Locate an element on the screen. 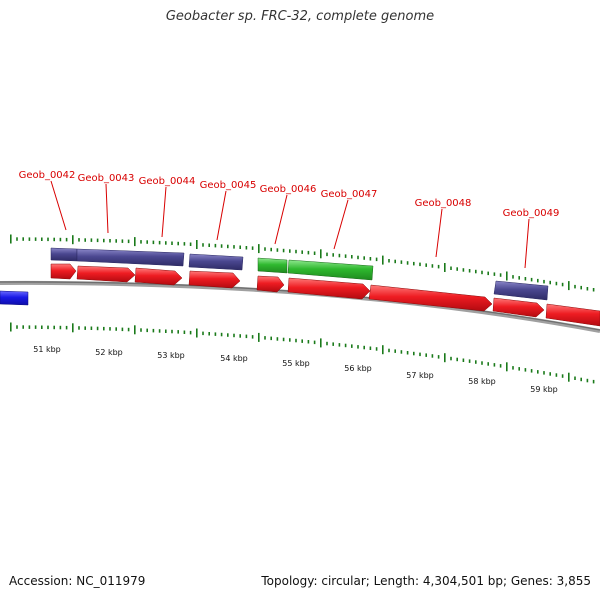 This screenshot has width=600, height=600. accession-text: Accession: NC_011979 is located at coordinates (77, 581).